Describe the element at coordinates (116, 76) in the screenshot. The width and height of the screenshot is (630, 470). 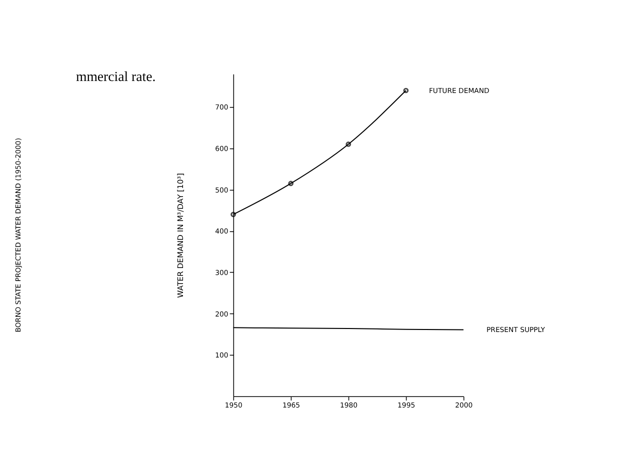
I see `text: mmercial rate.` at that location.